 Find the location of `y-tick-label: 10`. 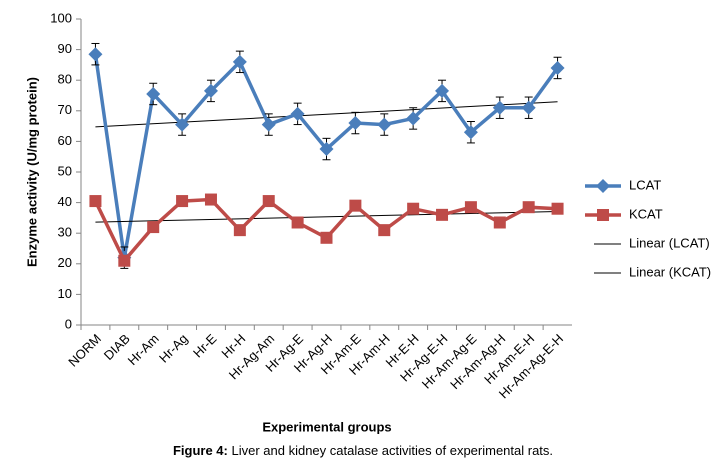

y-tick-label: 10 is located at coordinates (65, 293).